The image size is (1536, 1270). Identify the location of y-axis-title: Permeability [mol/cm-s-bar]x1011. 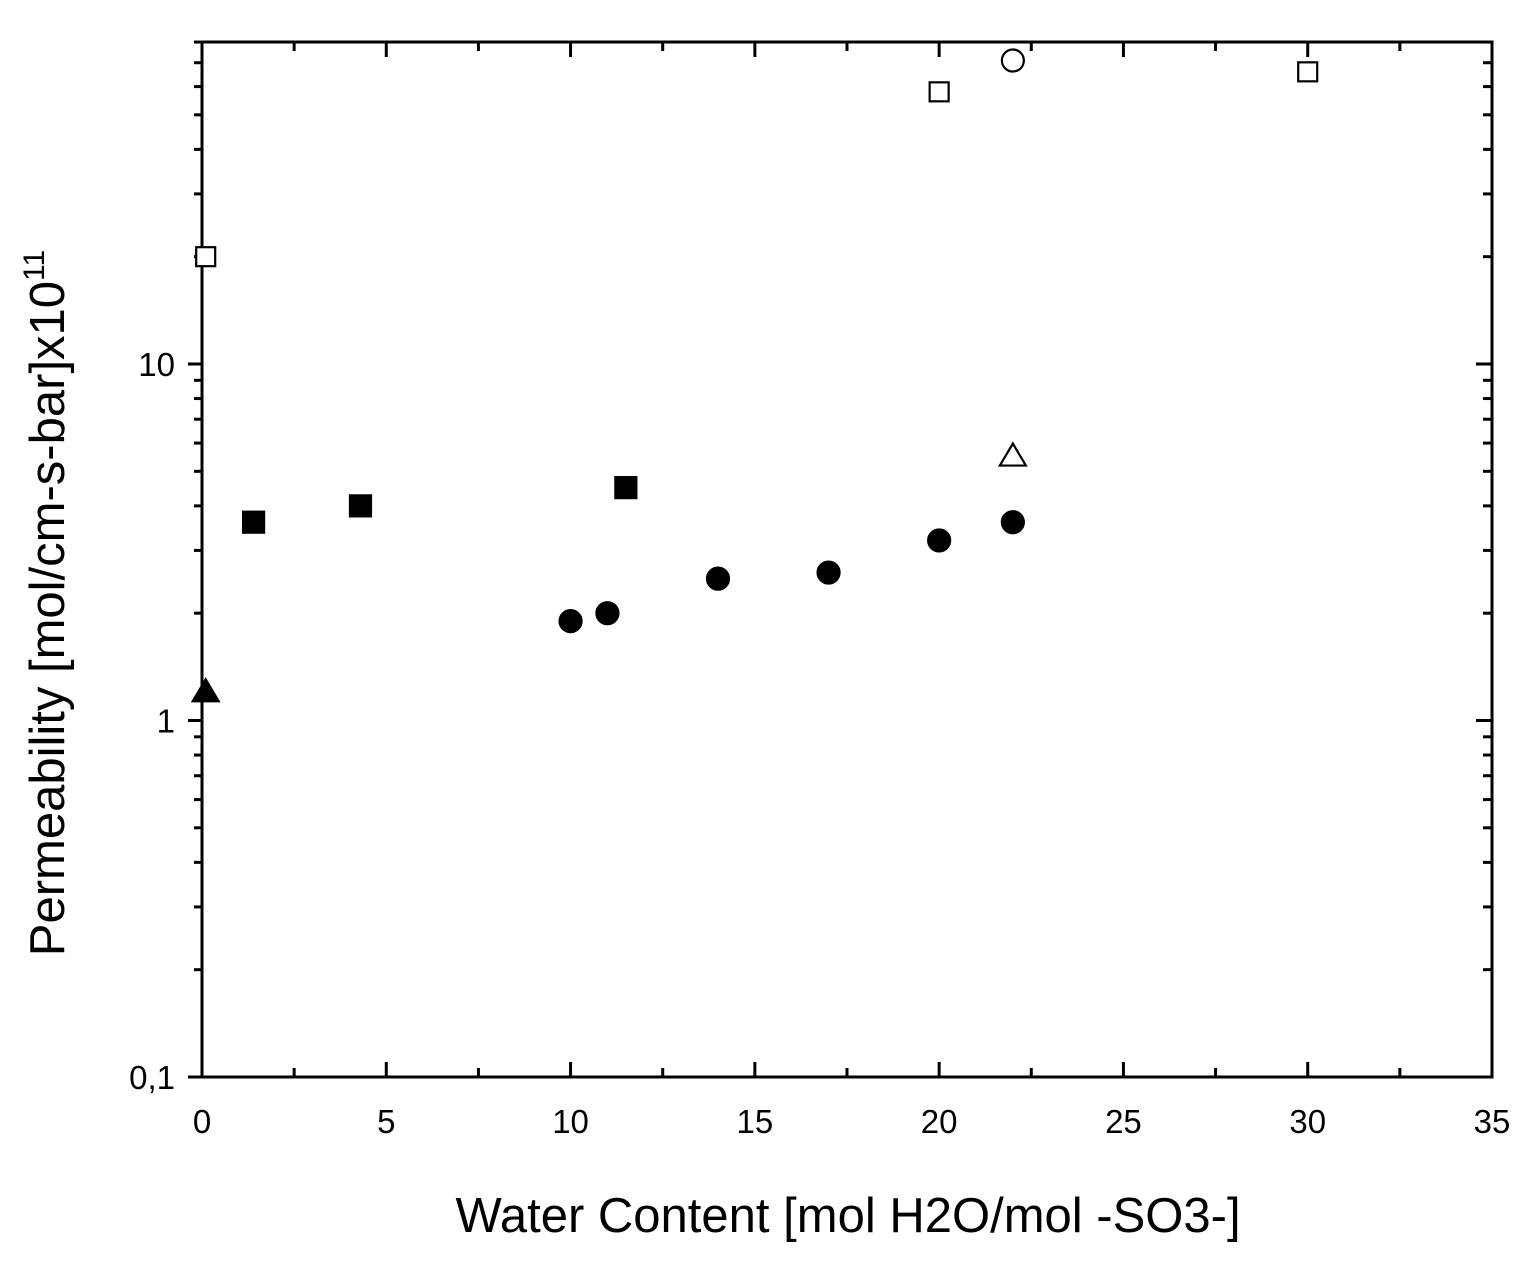
(46, 603).